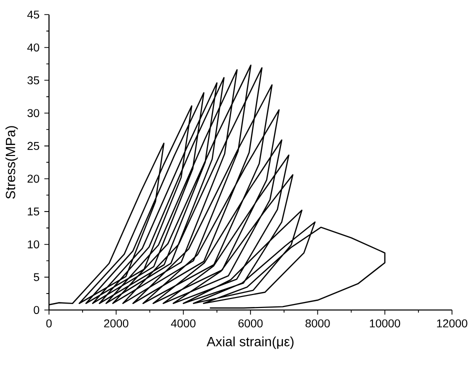 The width and height of the screenshot is (469, 366). Describe the element at coordinates (33, 113) in the screenshot. I see `y-tick-label: 30` at that location.